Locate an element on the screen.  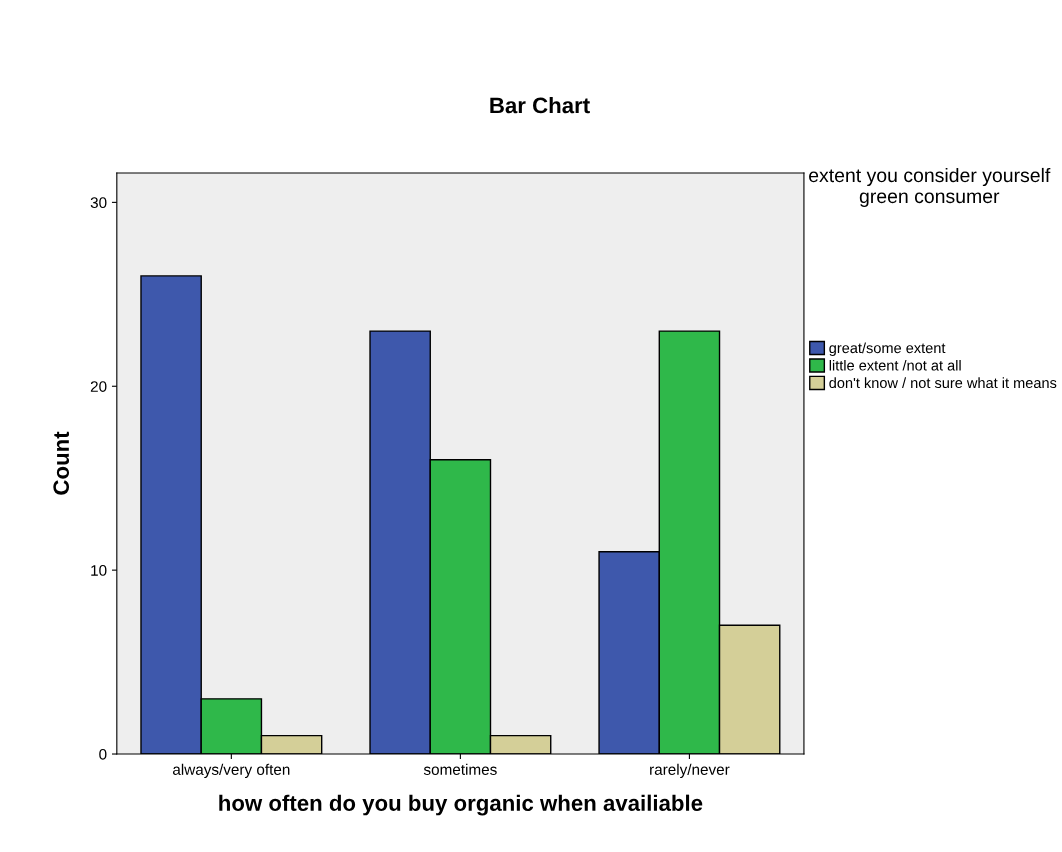
x-tick-label: sometimes is located at coordinates (460, 769).